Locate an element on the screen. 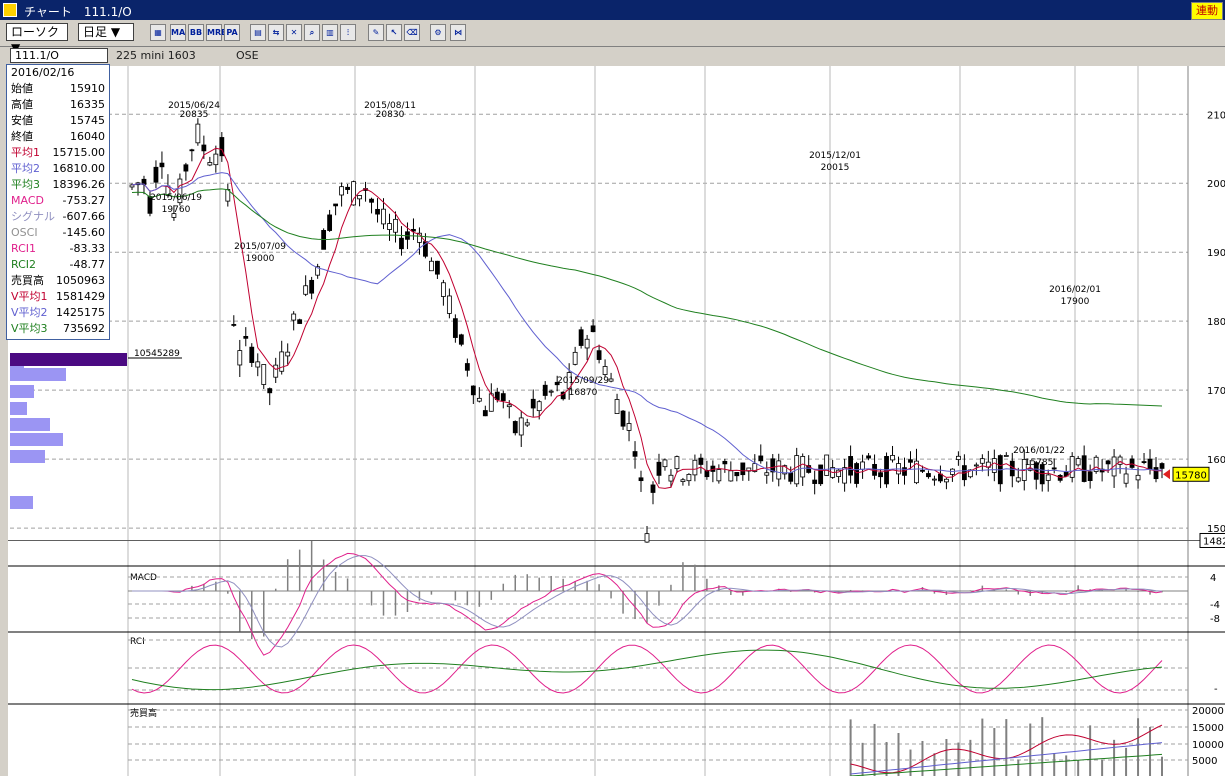 The image size is (1225, 776). pa-button: PA is located at coordinates (232, 32).